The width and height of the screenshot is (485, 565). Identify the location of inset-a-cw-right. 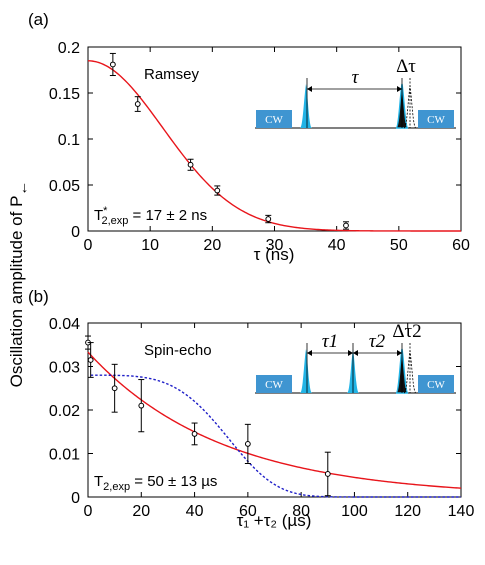
(436, 119).